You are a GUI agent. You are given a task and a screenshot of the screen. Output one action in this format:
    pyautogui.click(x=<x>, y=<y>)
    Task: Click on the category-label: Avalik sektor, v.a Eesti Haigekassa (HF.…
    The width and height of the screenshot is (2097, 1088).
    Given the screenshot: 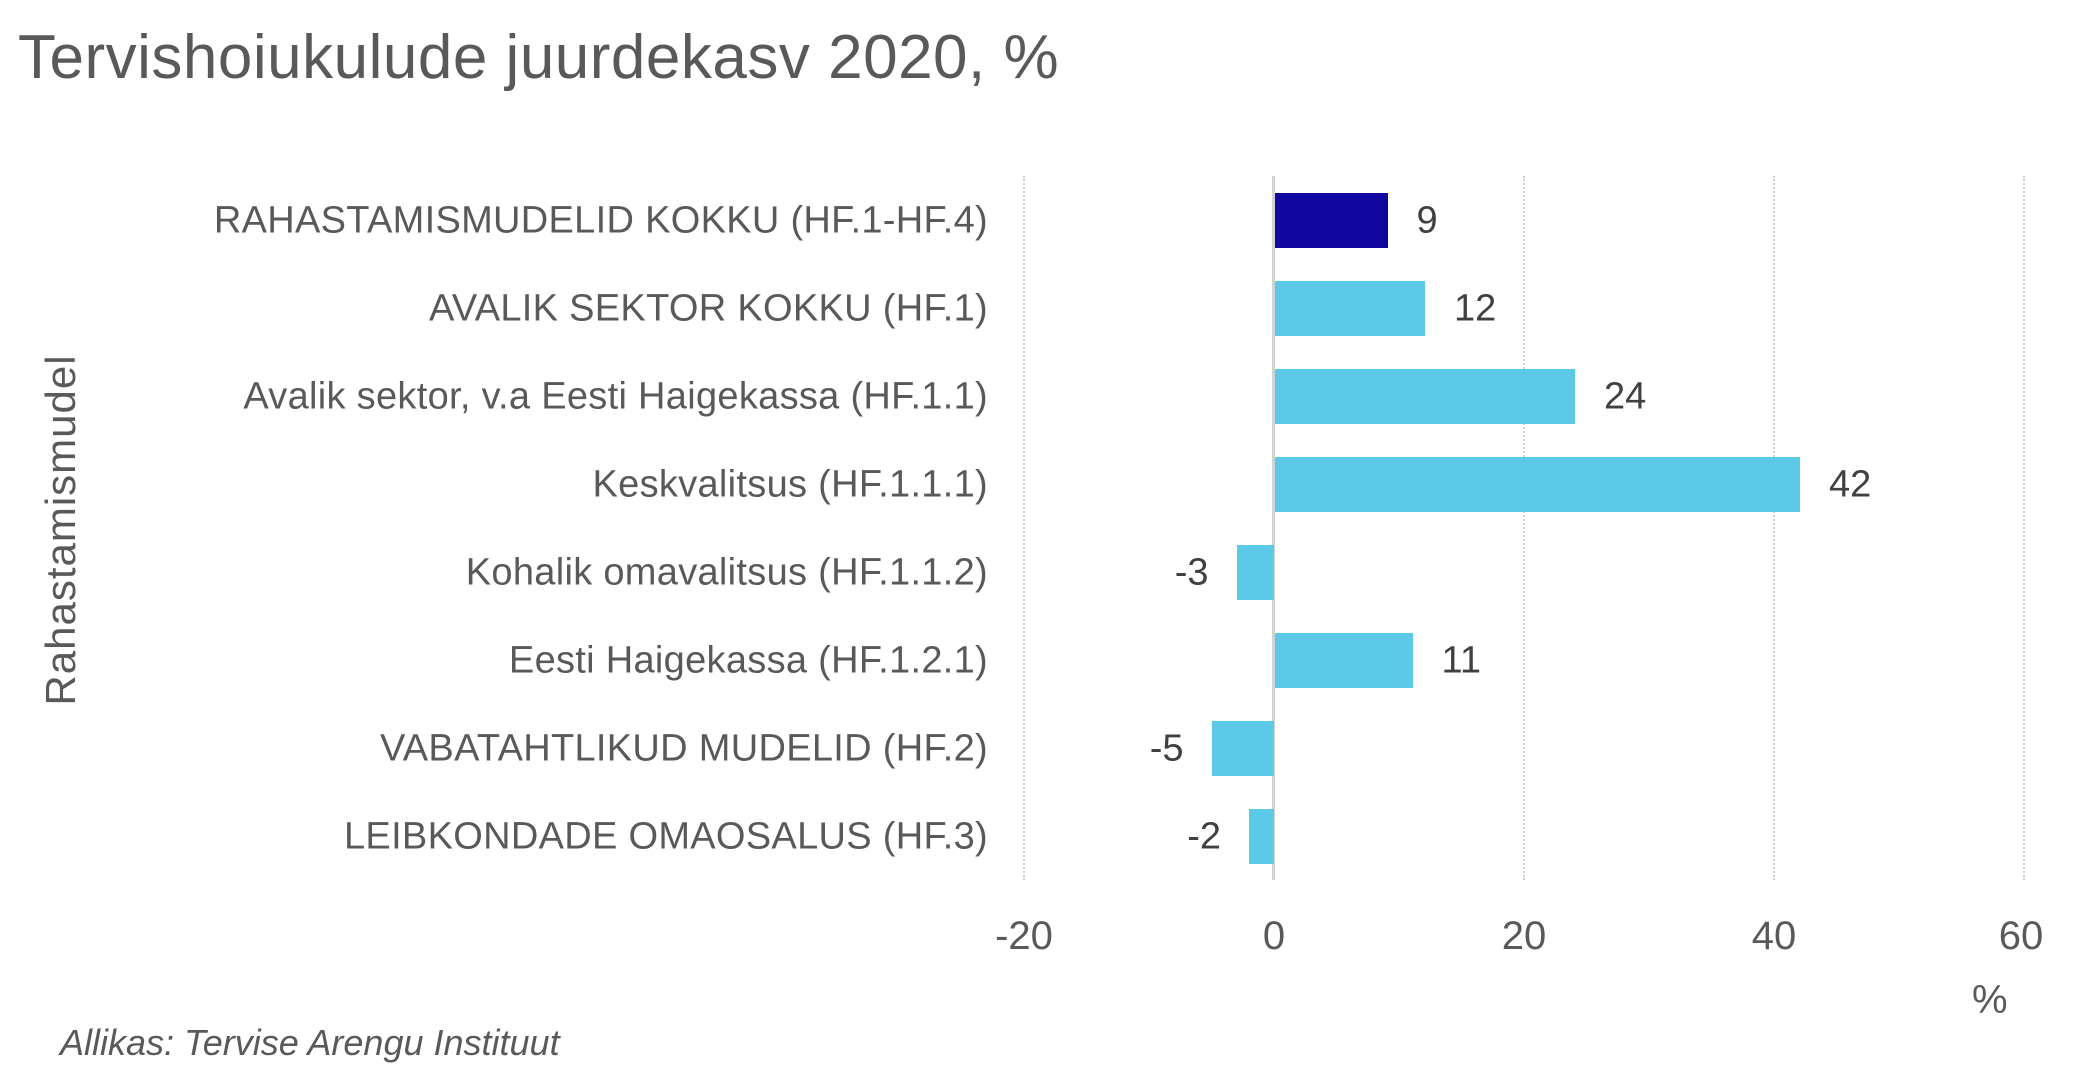 What is the action you would take?
    pyautogui.click(x=615, y=396)
    